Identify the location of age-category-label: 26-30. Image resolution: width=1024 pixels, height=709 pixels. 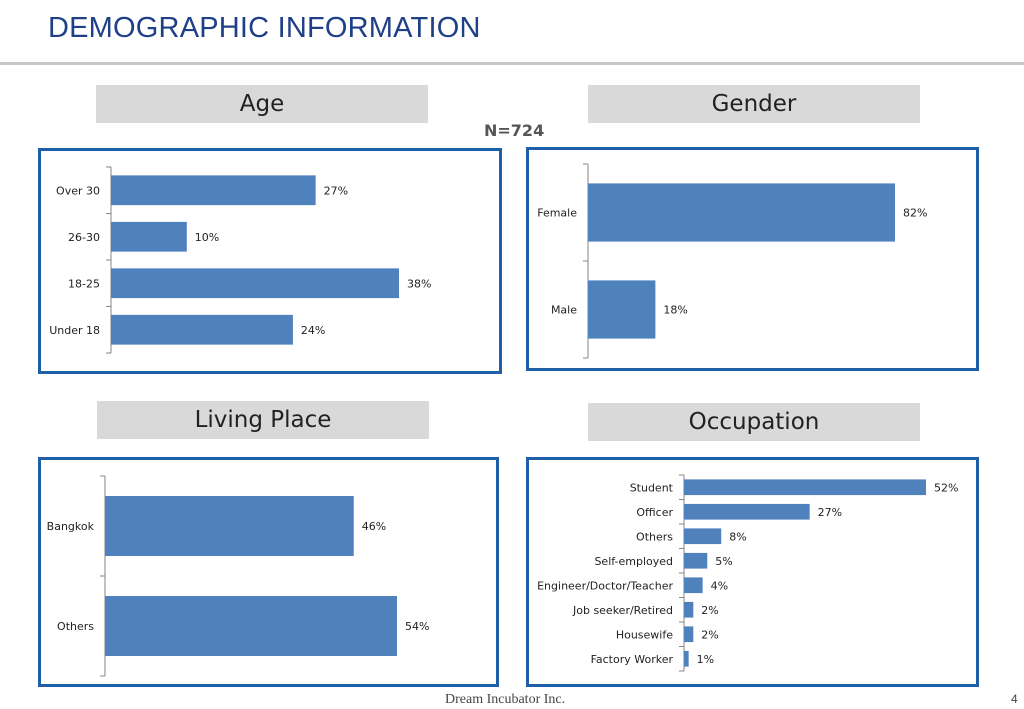
(84, 237).